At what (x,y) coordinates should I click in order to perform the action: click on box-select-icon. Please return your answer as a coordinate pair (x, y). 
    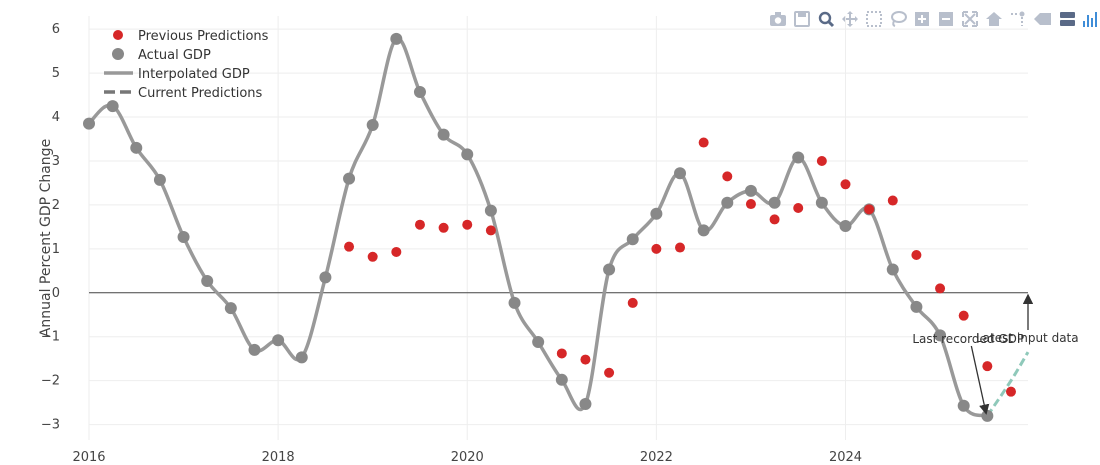
    Looking at the image, I should click on (874, 19).